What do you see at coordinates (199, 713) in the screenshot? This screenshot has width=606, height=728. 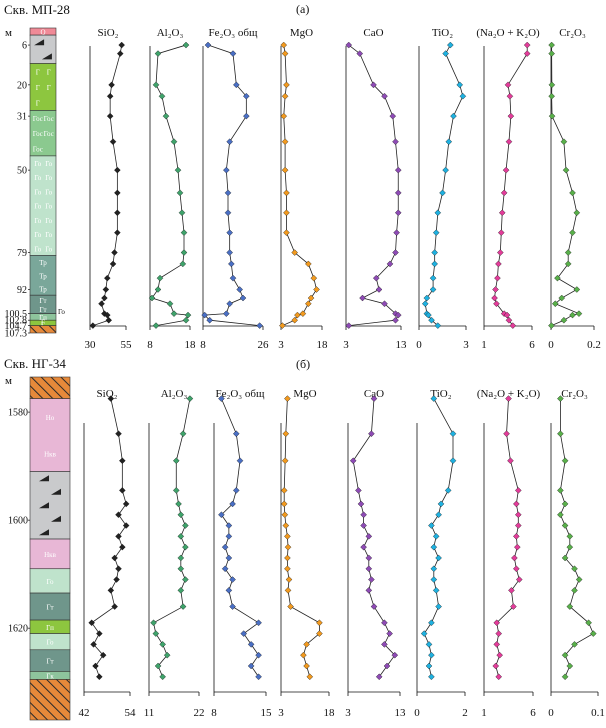 I see `x-tick-label: 22` at bounding box center [199, 713].